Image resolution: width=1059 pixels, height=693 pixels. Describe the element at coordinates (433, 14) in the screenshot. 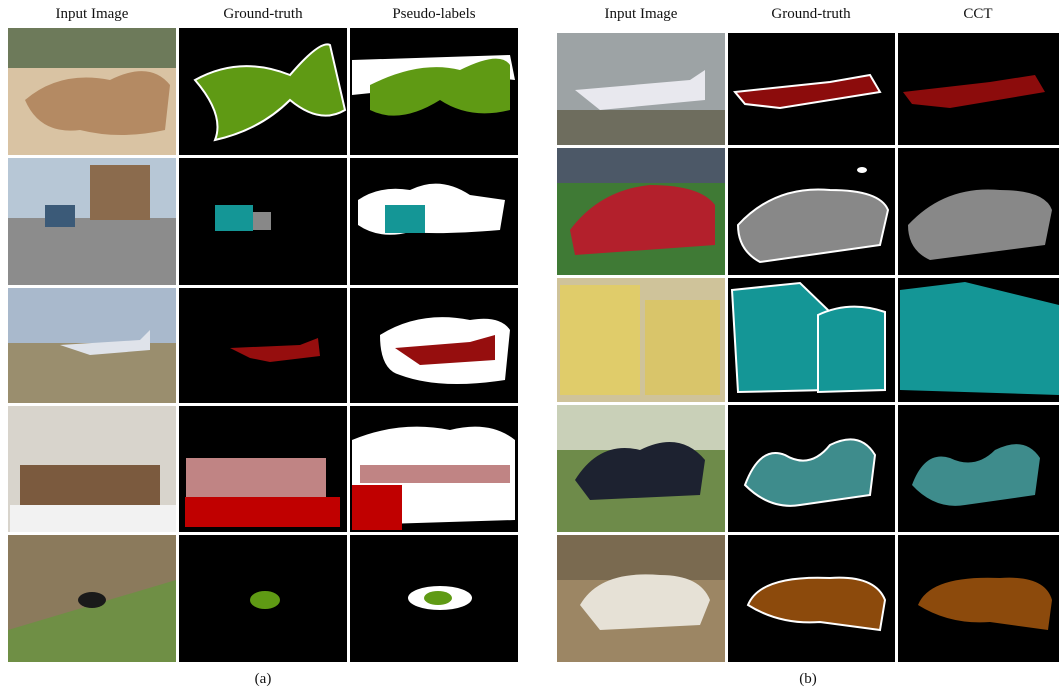

I see `column-header: Pseudo-labels` at that location.